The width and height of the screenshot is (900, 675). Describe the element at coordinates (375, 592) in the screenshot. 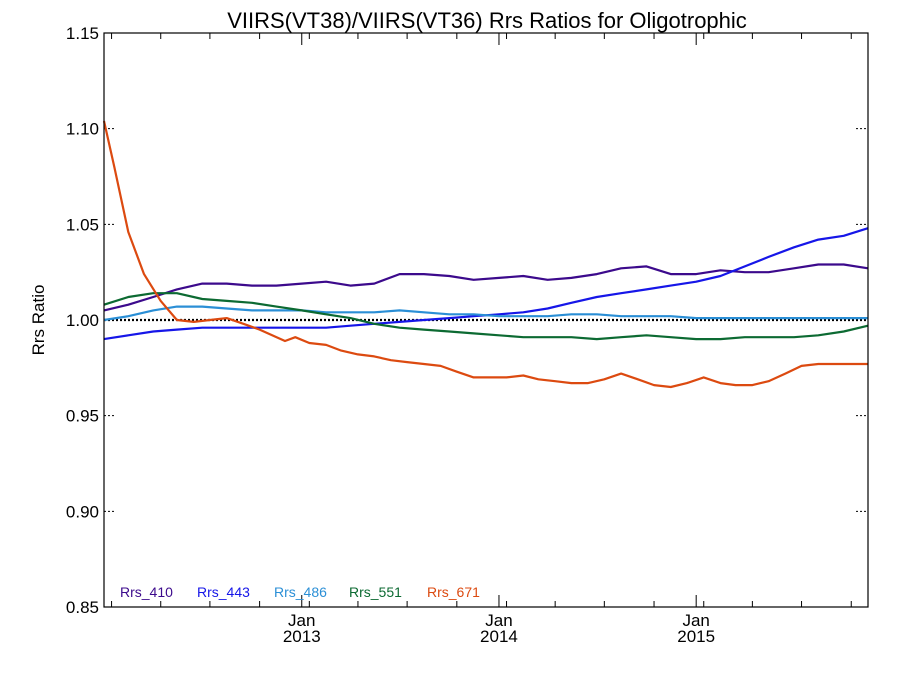

I see `legend-entry: Rrs_551` at that location.